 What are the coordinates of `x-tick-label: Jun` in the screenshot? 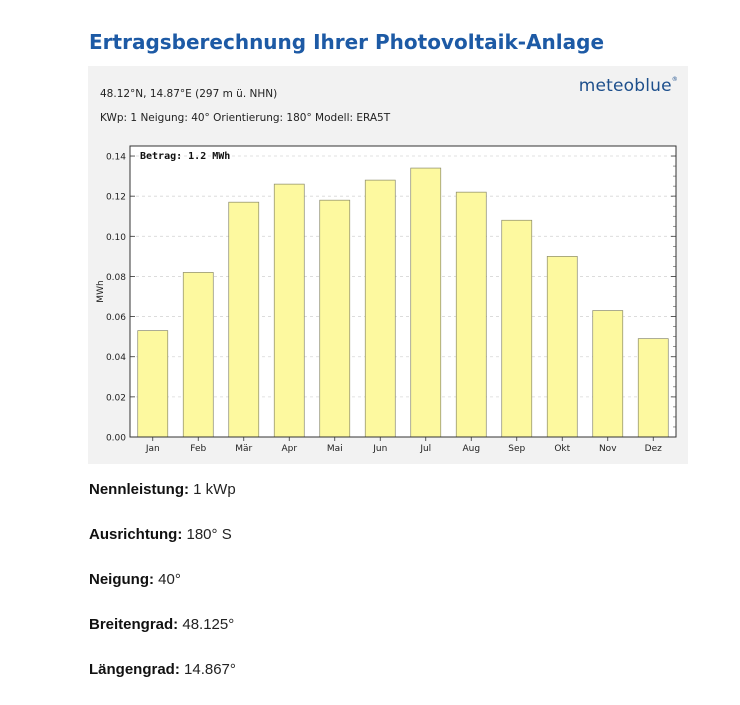 It's located at (379, 449).